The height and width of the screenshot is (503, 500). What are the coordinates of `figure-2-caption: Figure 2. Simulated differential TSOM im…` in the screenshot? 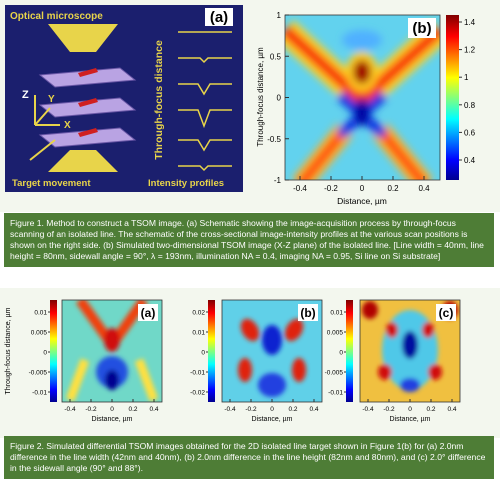 It's located at (249, 457).